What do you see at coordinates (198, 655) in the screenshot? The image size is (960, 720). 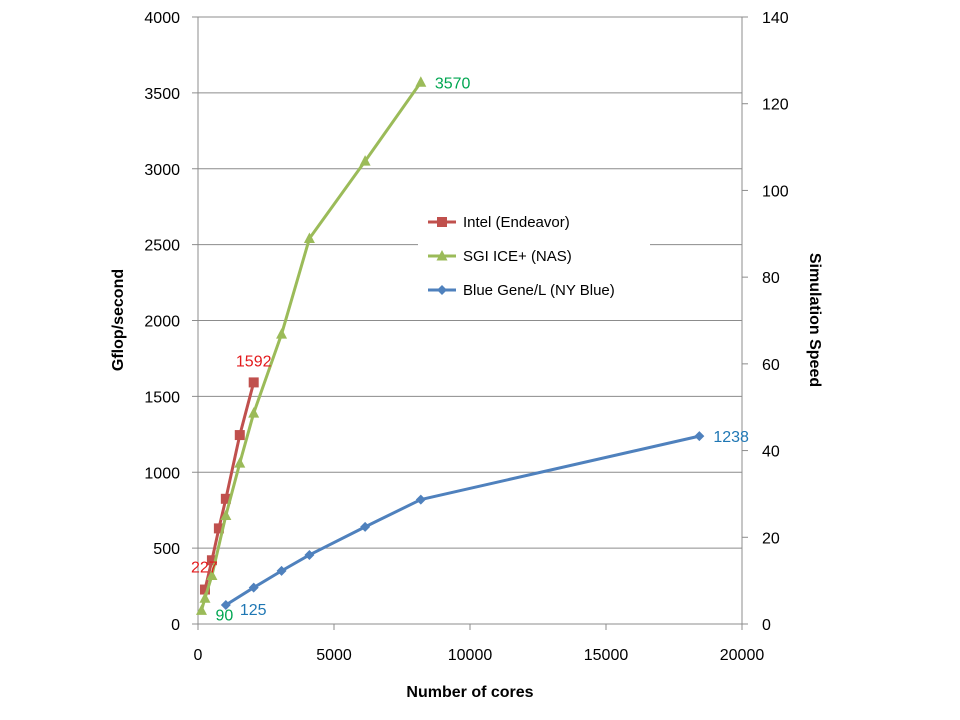 I see `x-tick-label: 0` at bounding box center [198, 655].